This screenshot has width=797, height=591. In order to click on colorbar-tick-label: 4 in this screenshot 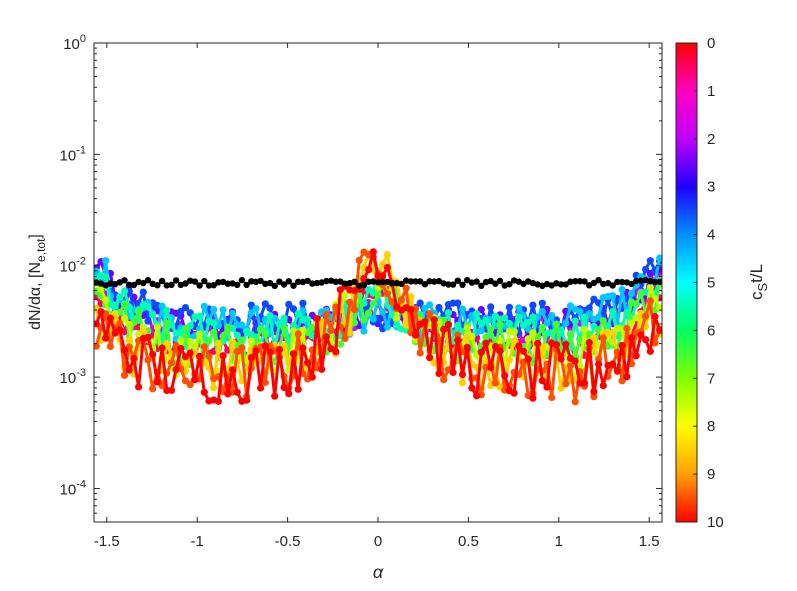, I will do `click(711, 235)`.